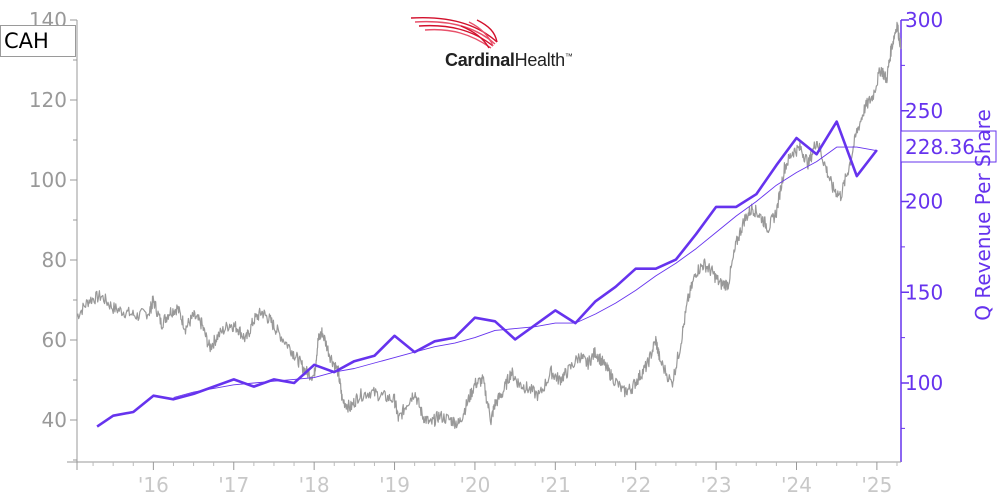 The height and width of the screenshot is (500, 1000). Describe the element at coordinates (924, 20) in the screenshot. I see `right-tick-label: 300` at that location.